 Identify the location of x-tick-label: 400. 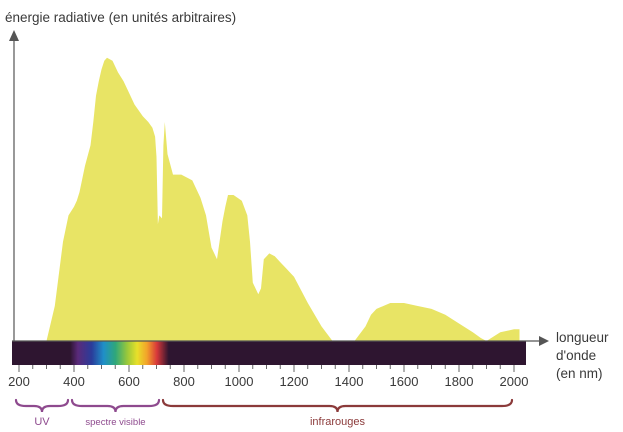
(74, 381).